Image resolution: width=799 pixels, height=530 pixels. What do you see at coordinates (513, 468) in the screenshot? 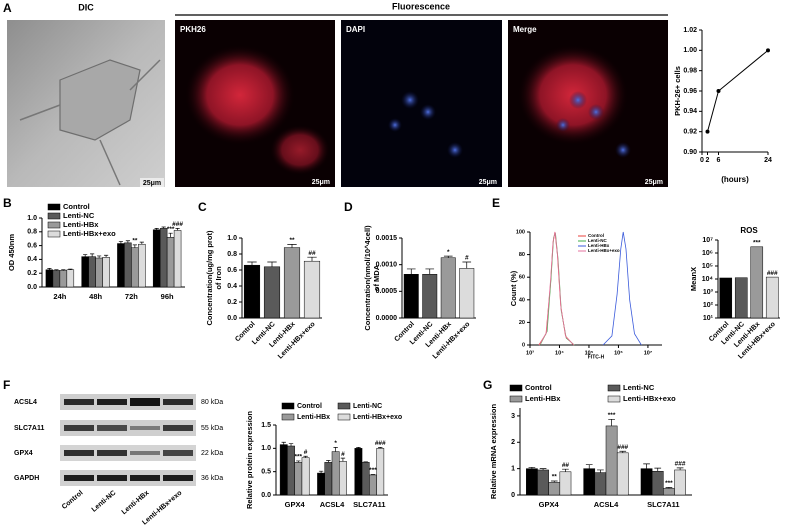
I see `y-tick-label: 1` at bounding box center [513, 468].